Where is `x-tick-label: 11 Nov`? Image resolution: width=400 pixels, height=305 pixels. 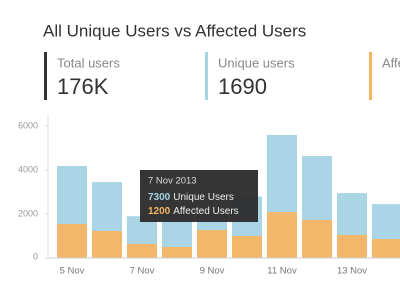 x-tick-label: 11 Nov is located at coordinates (282, 271).